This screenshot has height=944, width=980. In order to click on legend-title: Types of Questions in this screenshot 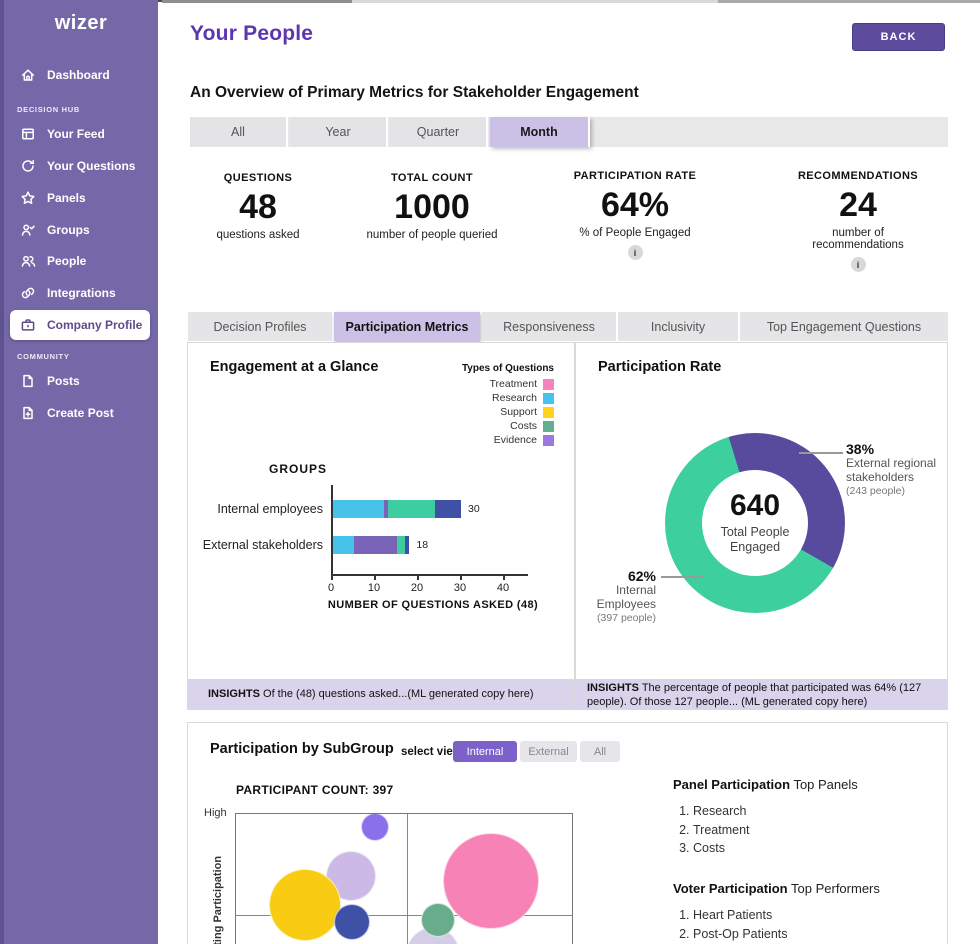, I will do `click(507, 368)`.